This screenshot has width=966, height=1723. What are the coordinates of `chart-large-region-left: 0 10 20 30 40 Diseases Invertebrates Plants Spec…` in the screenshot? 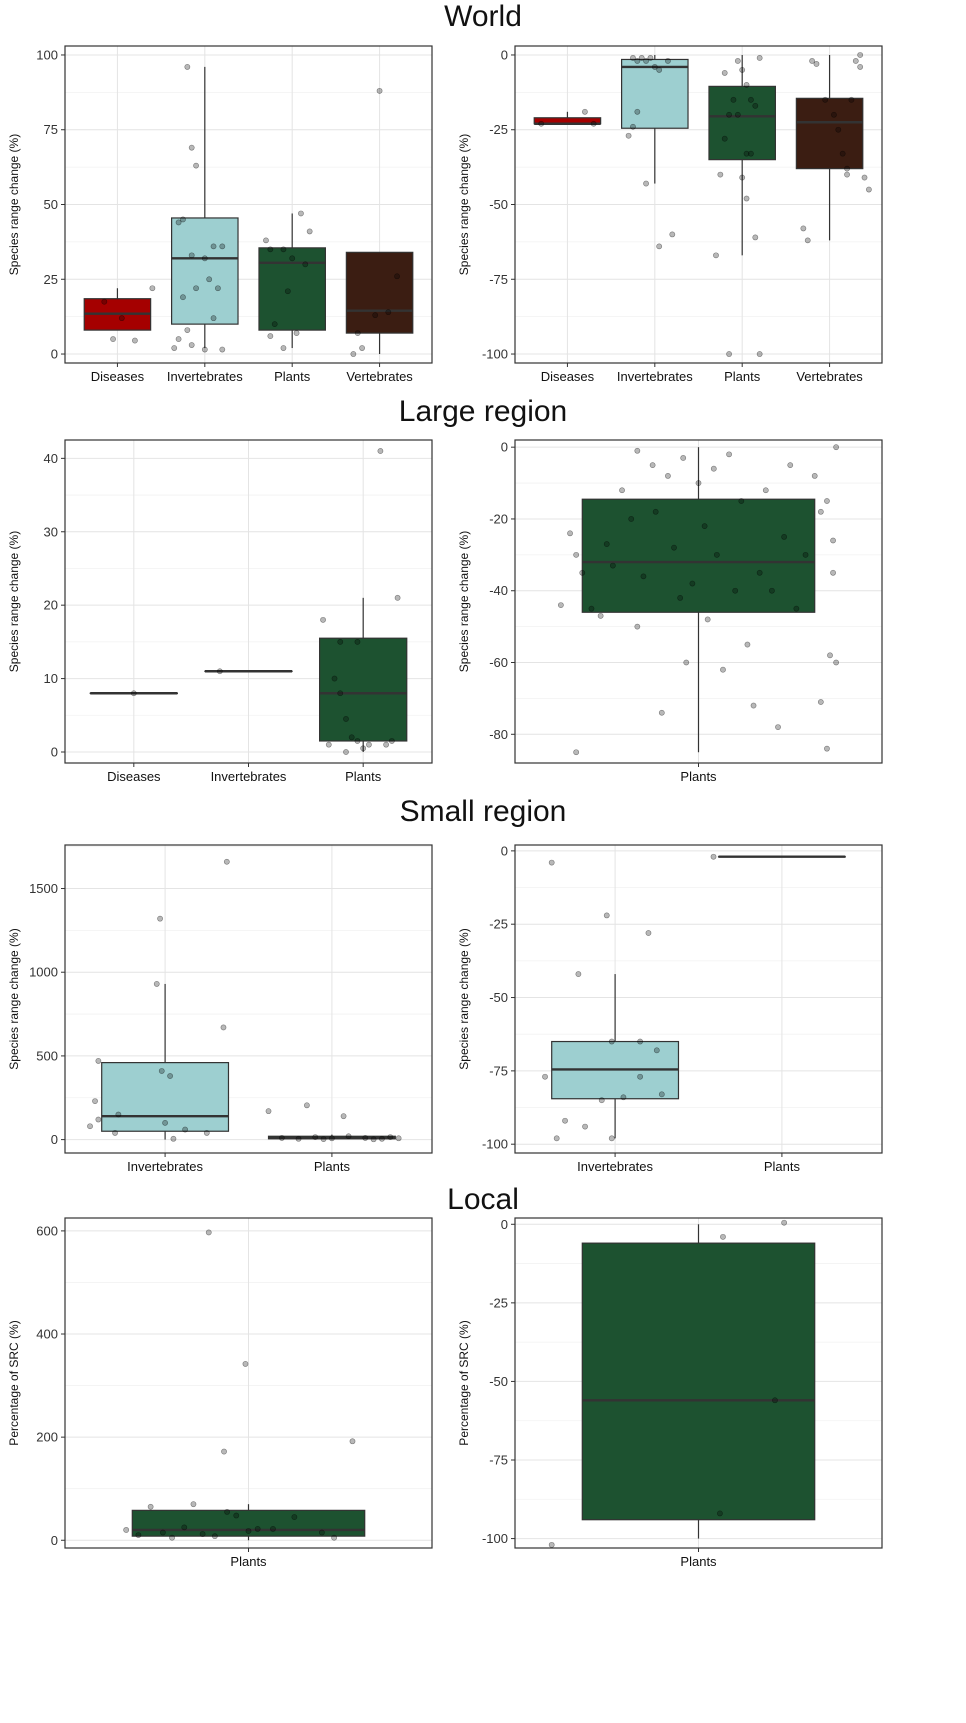 It's located at (220, 615).